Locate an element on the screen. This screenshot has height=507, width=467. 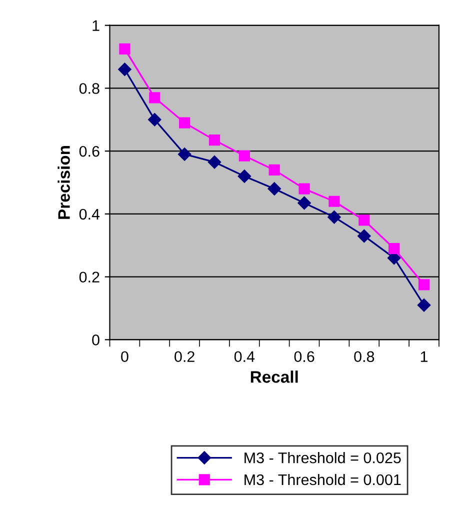
y-tick-label: 0.8 is located at coordinates (89, 88).